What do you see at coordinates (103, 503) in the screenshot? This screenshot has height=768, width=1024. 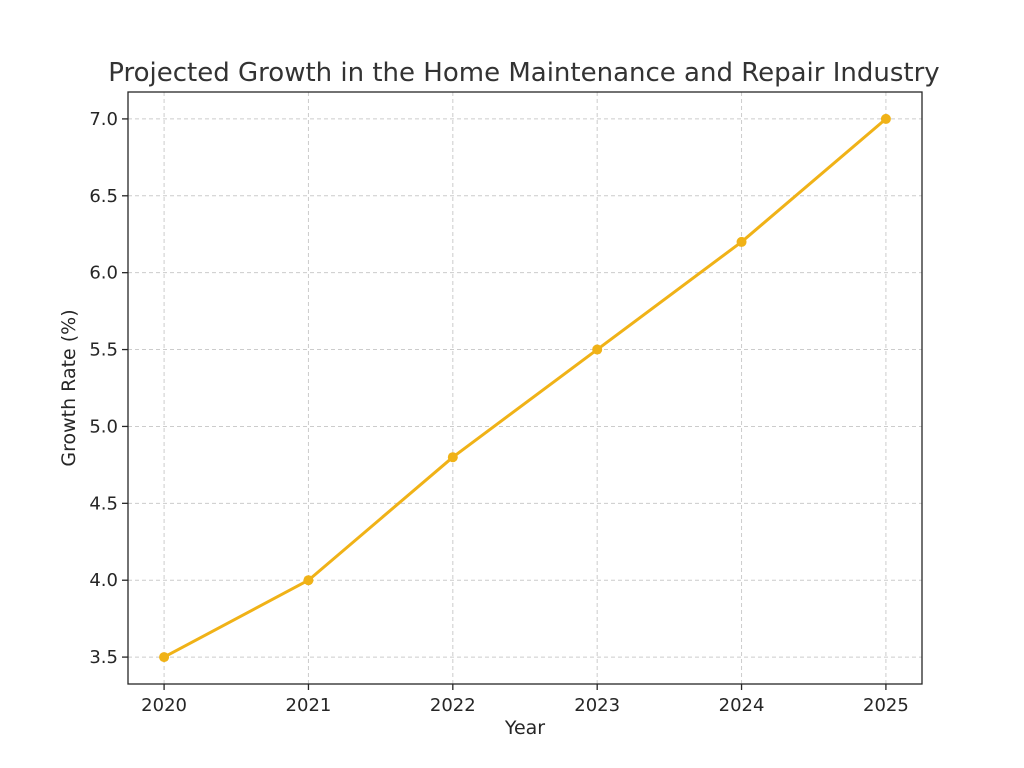 I see `y-tick-label: 4.5` at bounding box center [103, 503].